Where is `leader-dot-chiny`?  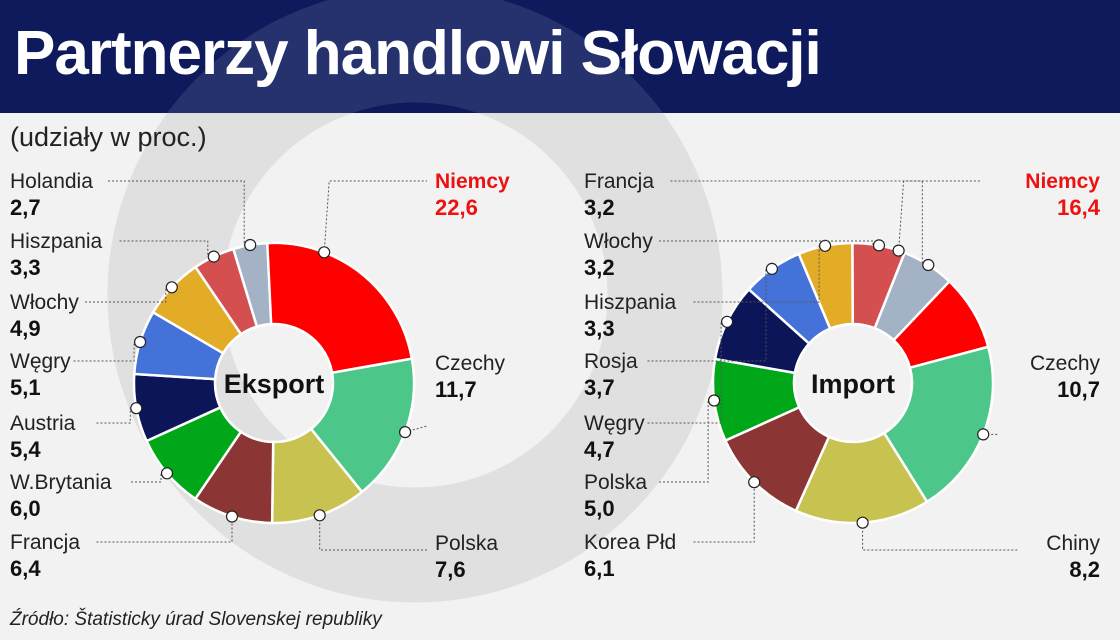
leader-dot-chiny is located at coordinates (862, 522).